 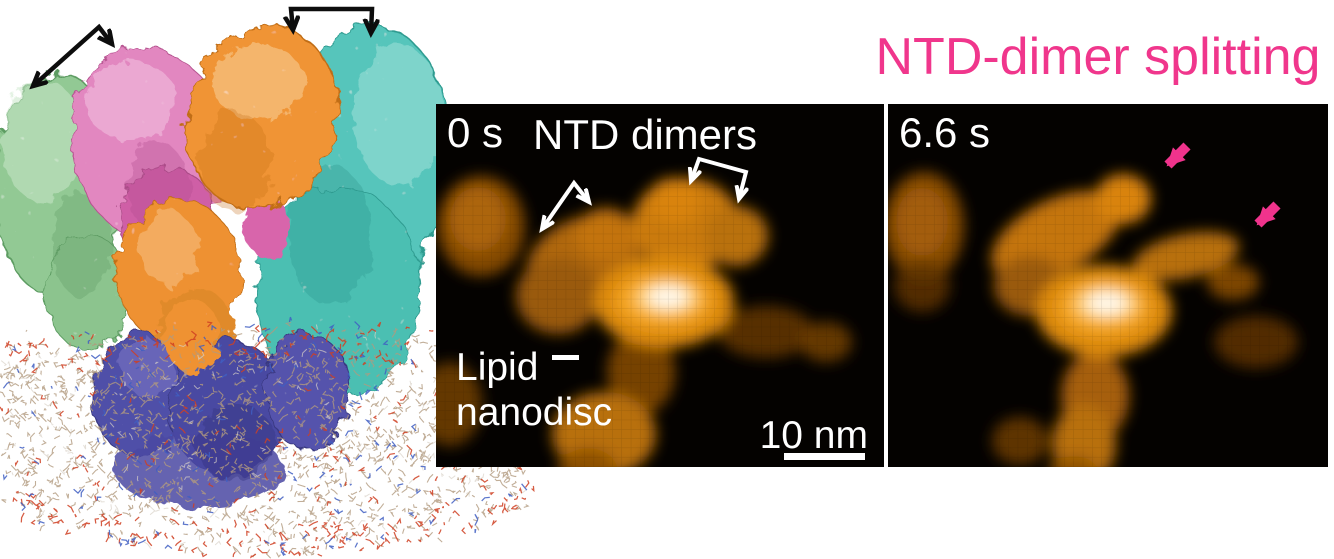 What do you see at coordinates (475, 132) in the screenshot?
I see `time-label: 0 s` at bounding box center [475, 132].